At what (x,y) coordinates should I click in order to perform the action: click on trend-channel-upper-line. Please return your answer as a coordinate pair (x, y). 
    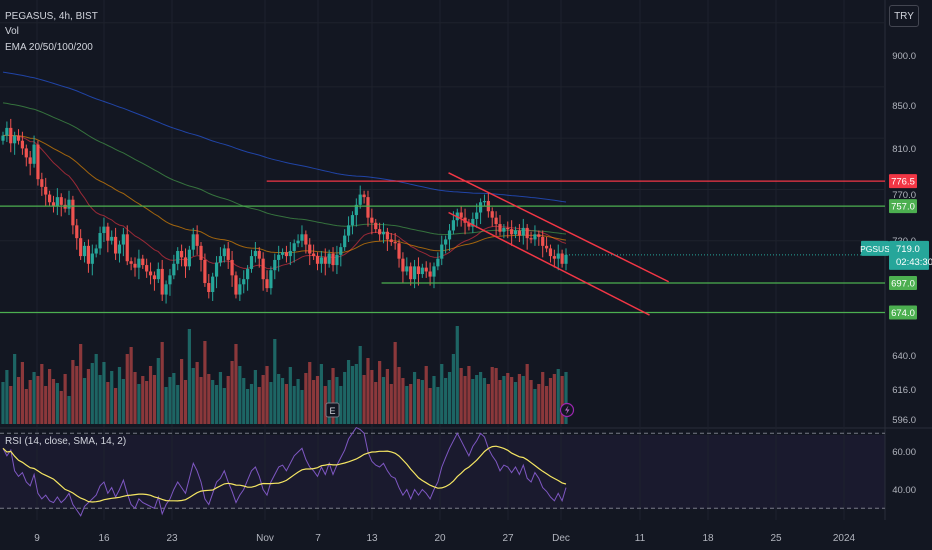
    Looking at the image, I should click on (559, 227).